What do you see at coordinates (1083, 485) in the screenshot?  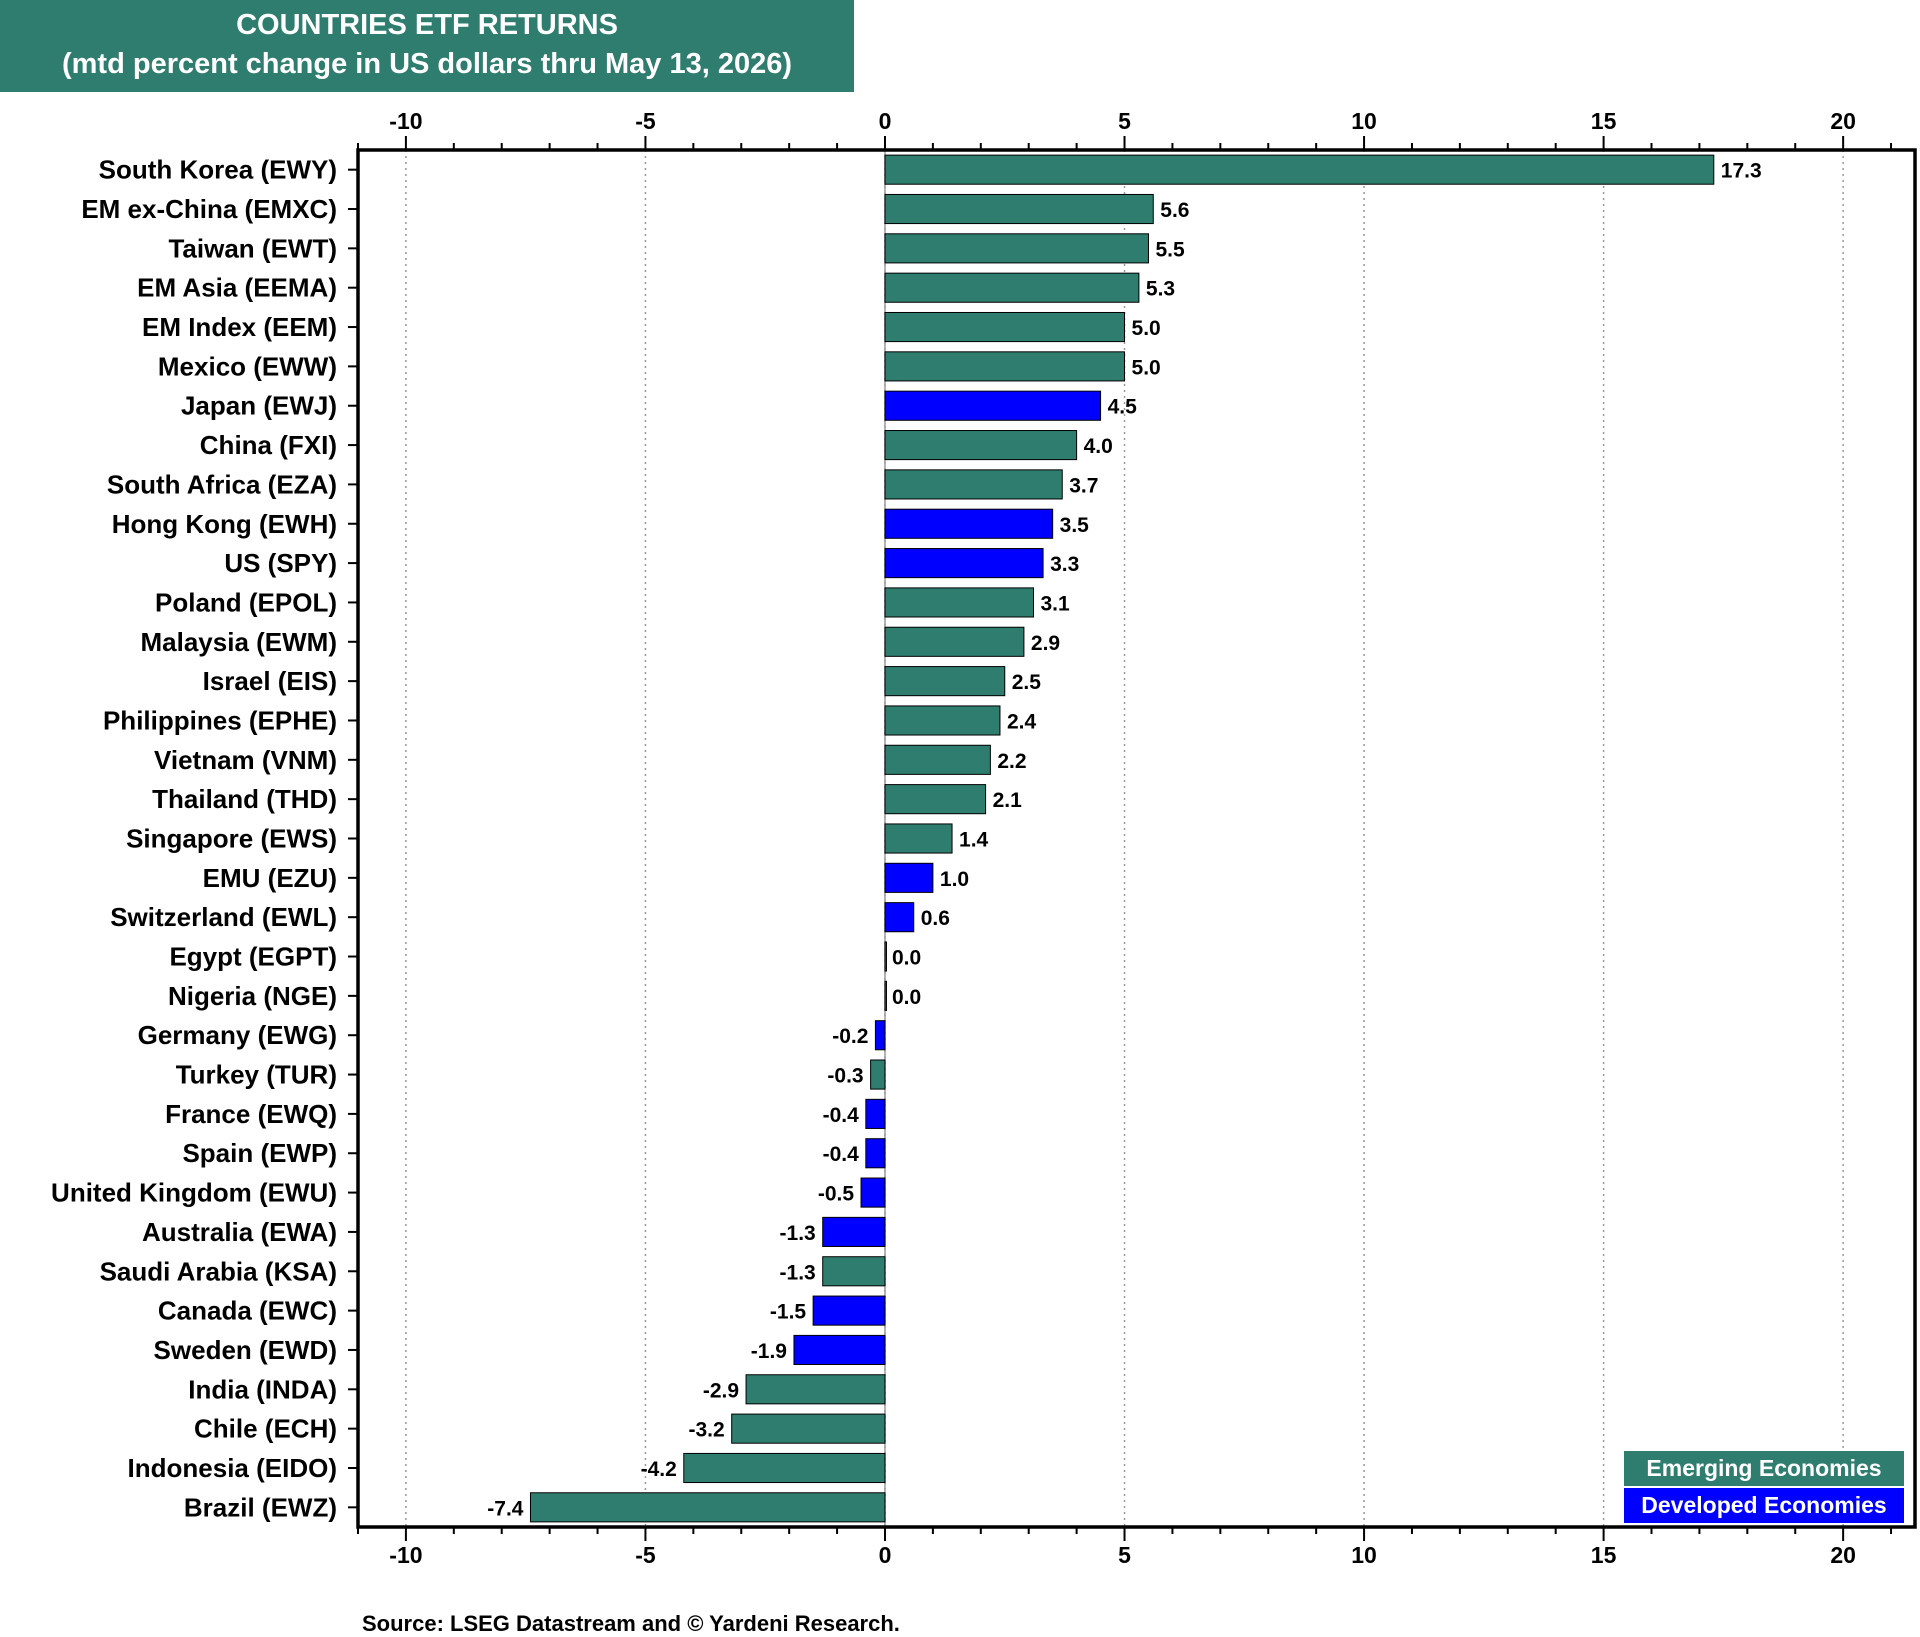 I see `data-label: 3.7` at bounding box center [1083, 485].